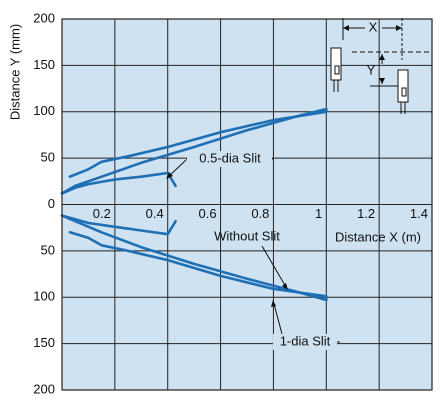 This screenshot has width=440, height=401. Describe the element at coordinates (207, 213) in the screenshot. I see `x-tick-label: 0.6` at that location.